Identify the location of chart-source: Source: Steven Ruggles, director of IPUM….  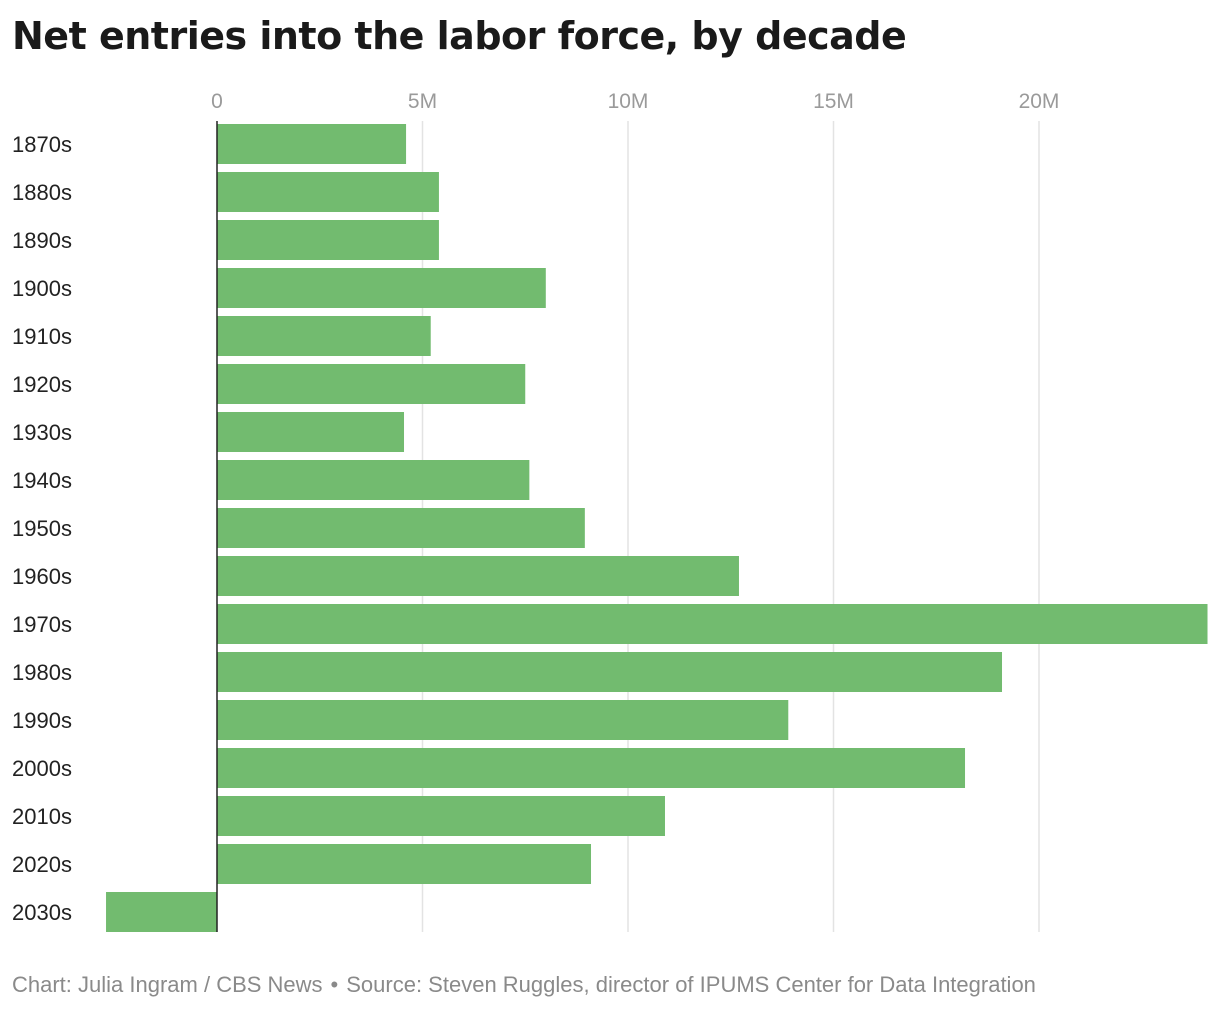
(691, 984).